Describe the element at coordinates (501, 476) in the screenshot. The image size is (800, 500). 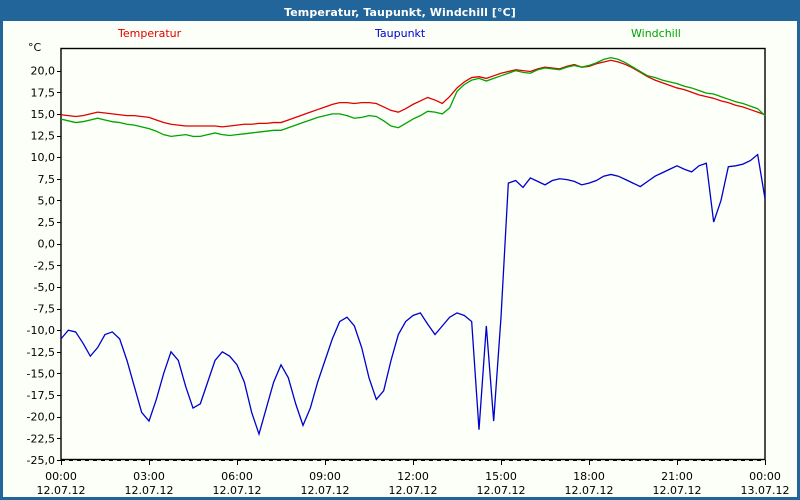
I see `x-axis-tick-time: 15:00` at that location.